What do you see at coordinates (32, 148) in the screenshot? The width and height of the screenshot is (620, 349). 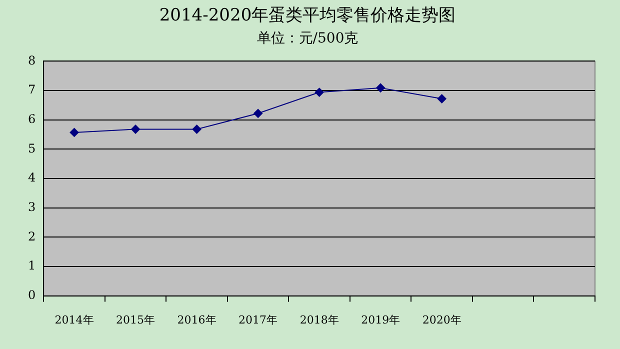 I see `y-tick-label: 5` at bounding box center [32, 148].